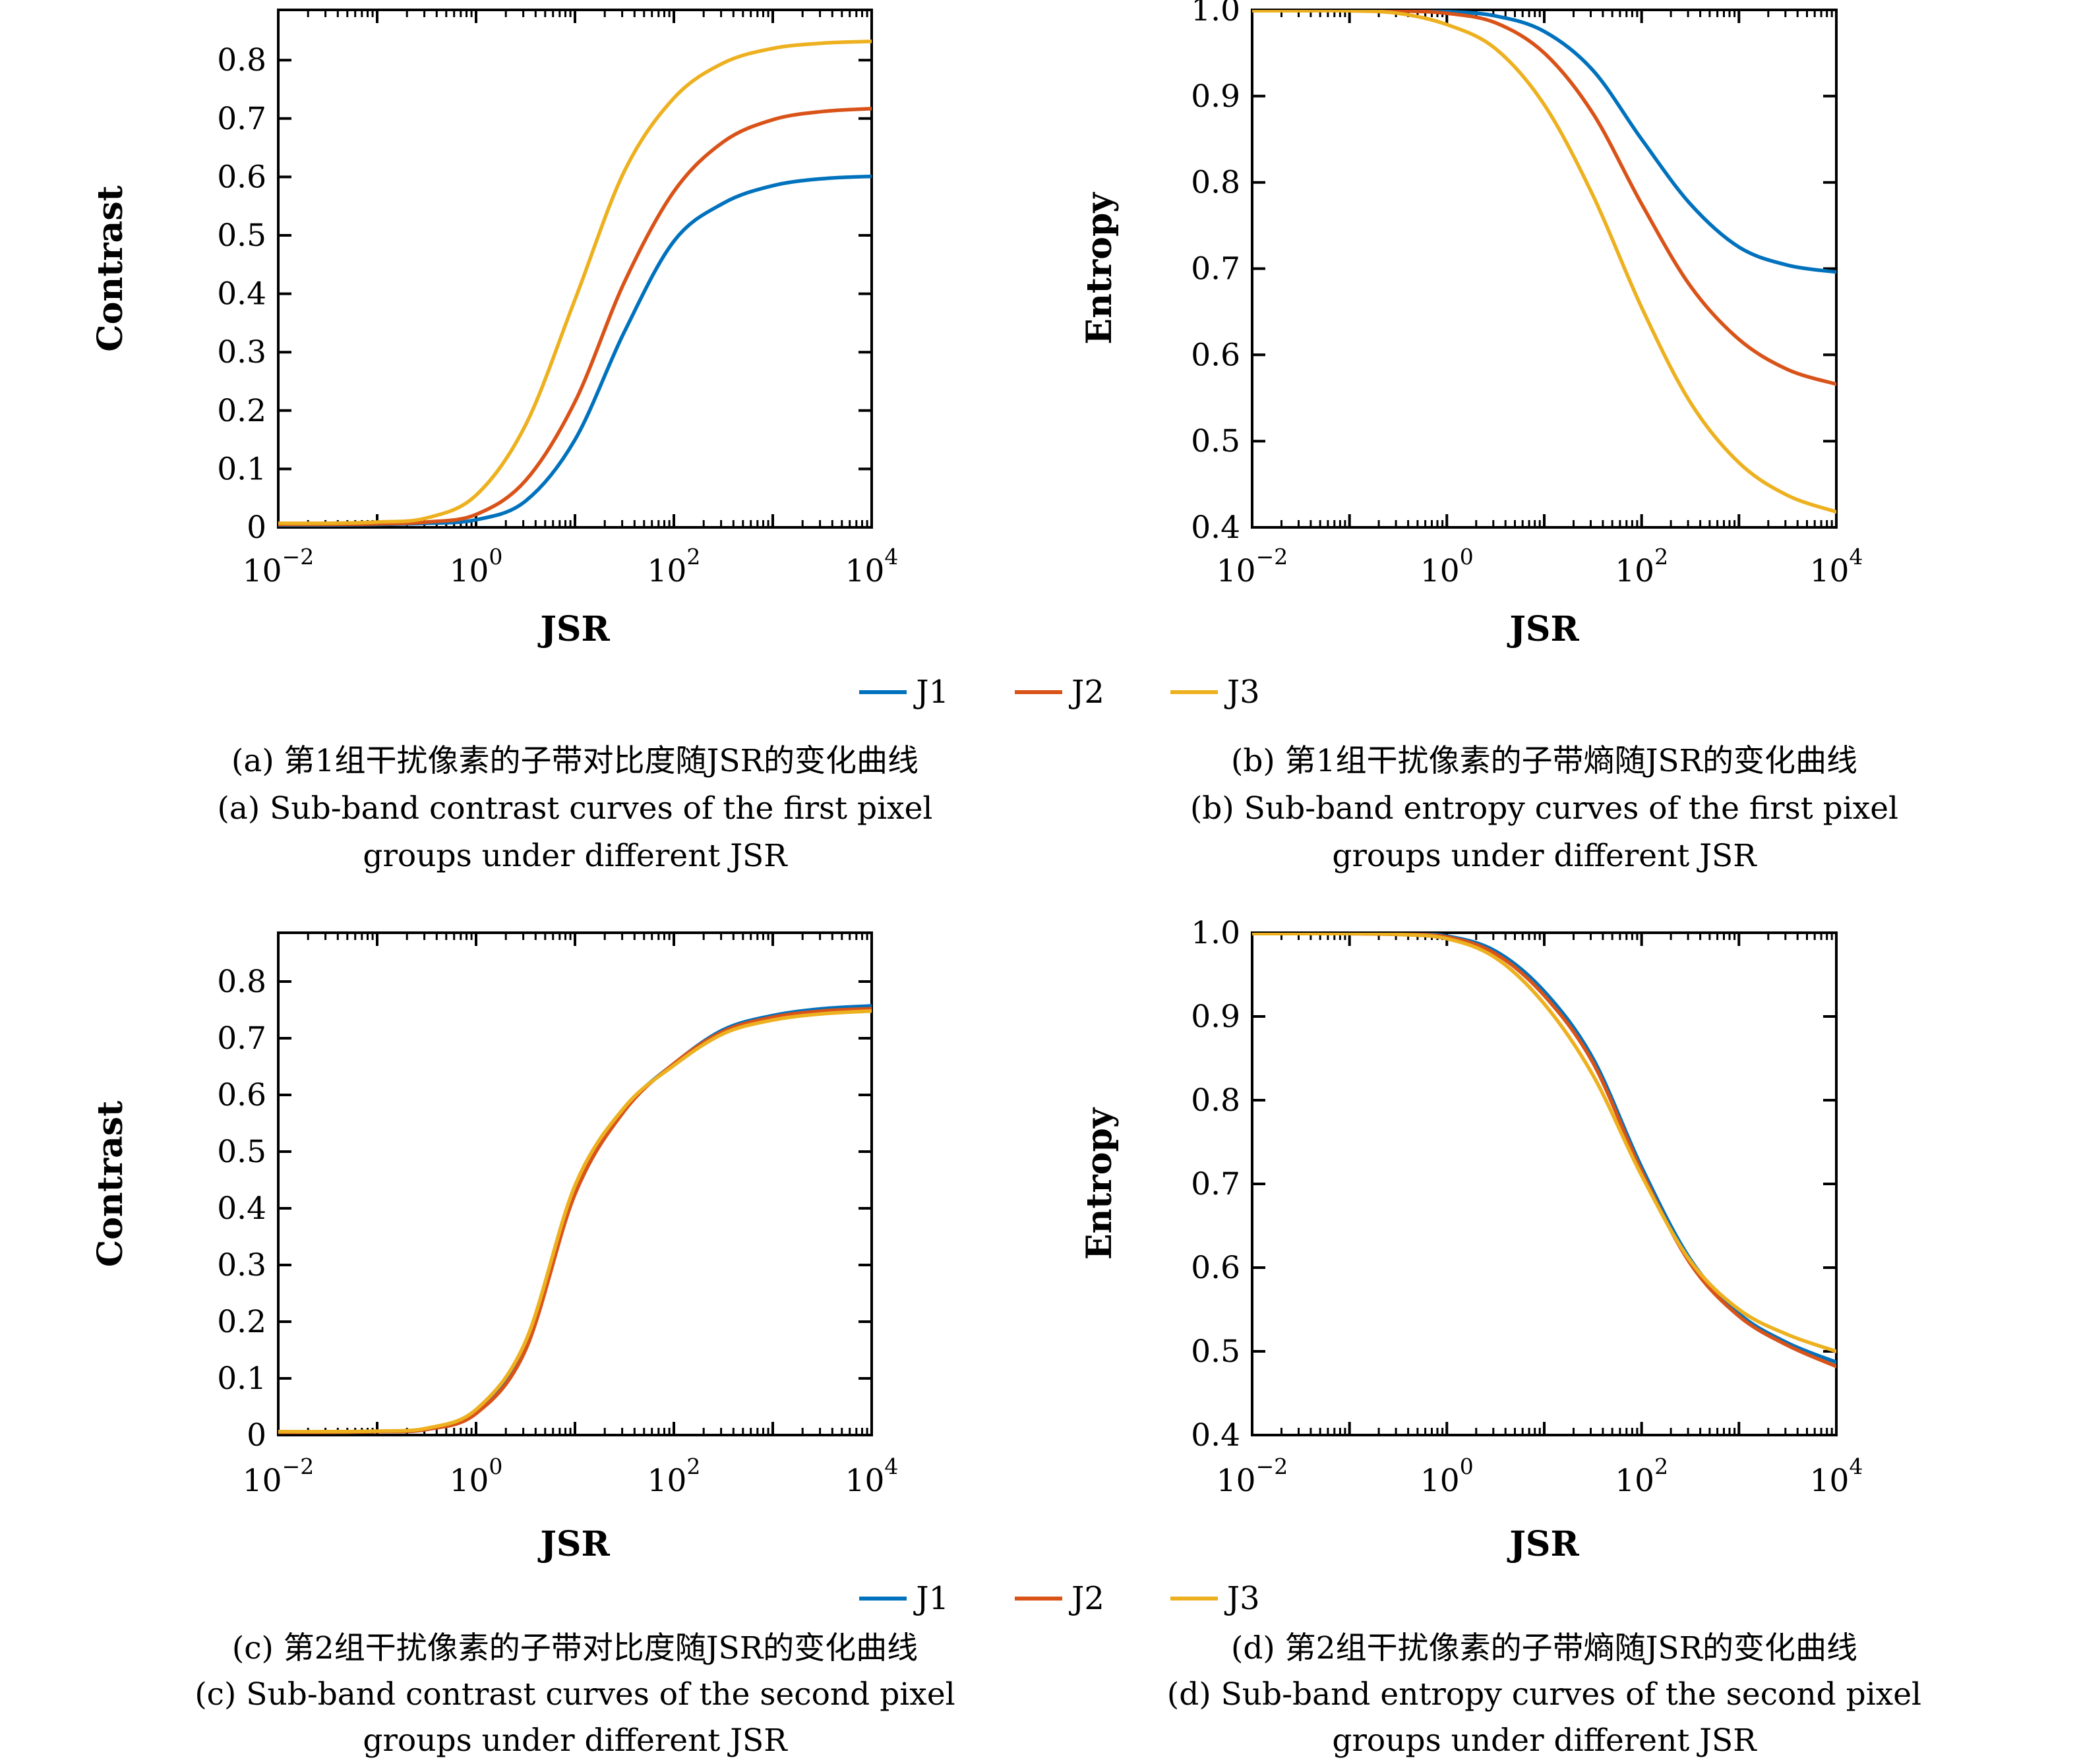 The height and width of the screenshot is (1764, 2077). Describe the element at coordinates (1544, 761) in the screenshot. I see `caption-b-zh: (b) 第1组干扰像素的子带熵随JSR的变化曲线` at that location.